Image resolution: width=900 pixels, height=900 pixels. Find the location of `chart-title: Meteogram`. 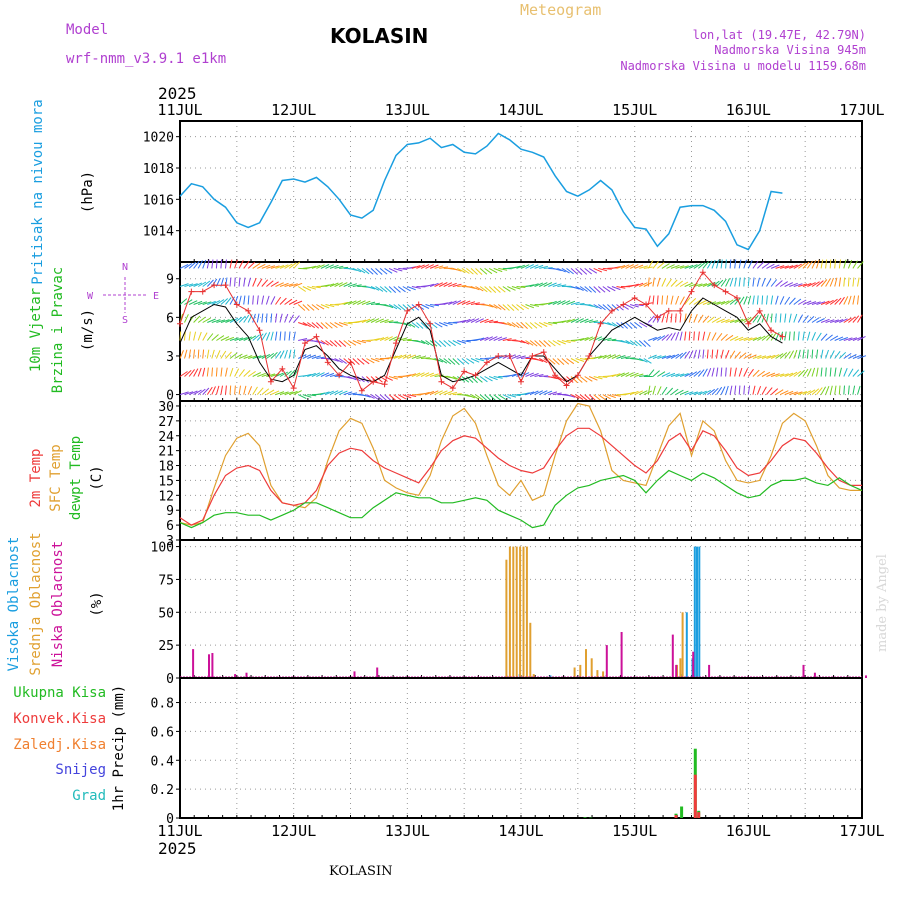

chart-title: Meteogram is located at coordinates (560, 10).